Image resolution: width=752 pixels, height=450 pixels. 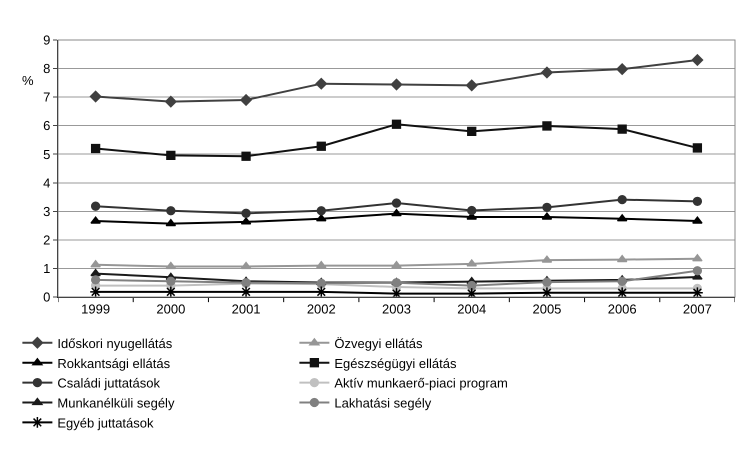 What do you see at coordinates (46, 240) in the screenshot?
I see `y-tick-label: 2` at bounding box center [46, 240].